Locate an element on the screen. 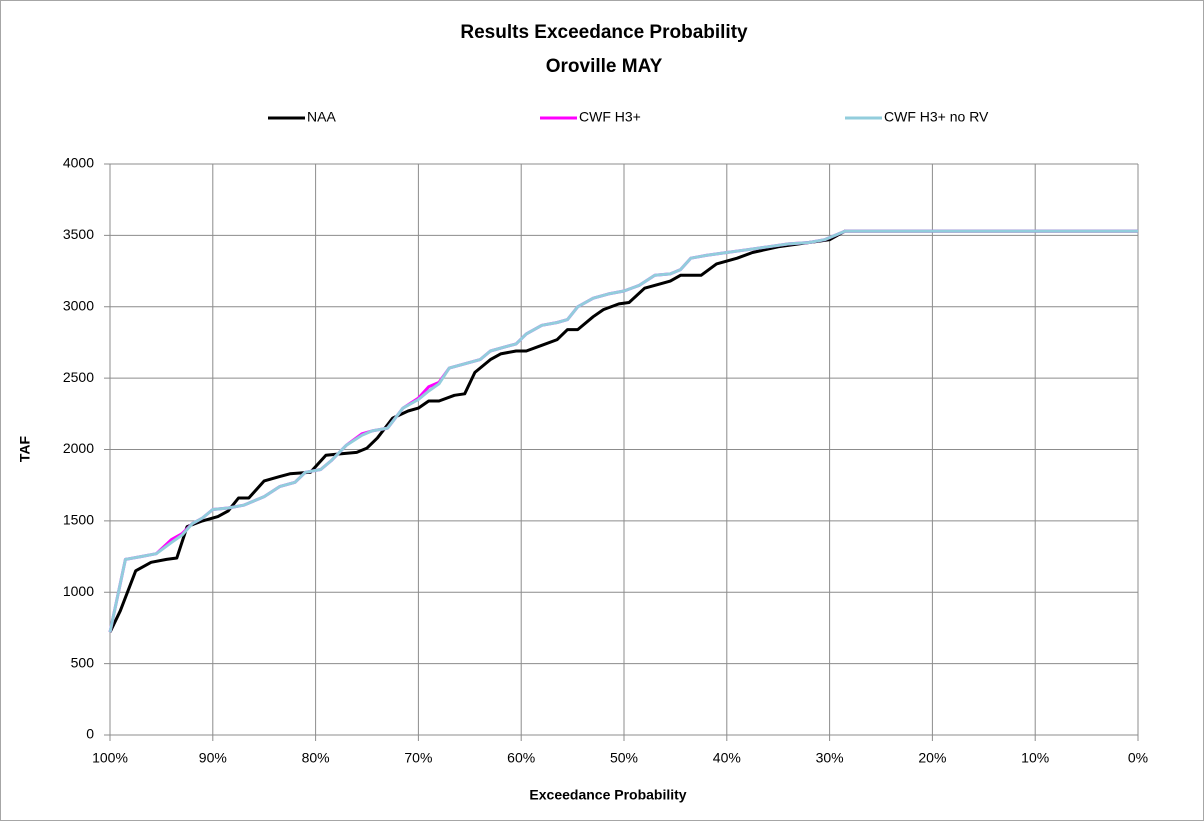 The width and height of the screenshot is (1204, 821). y-axis-title: TAF is located at coordinates (25, 448).